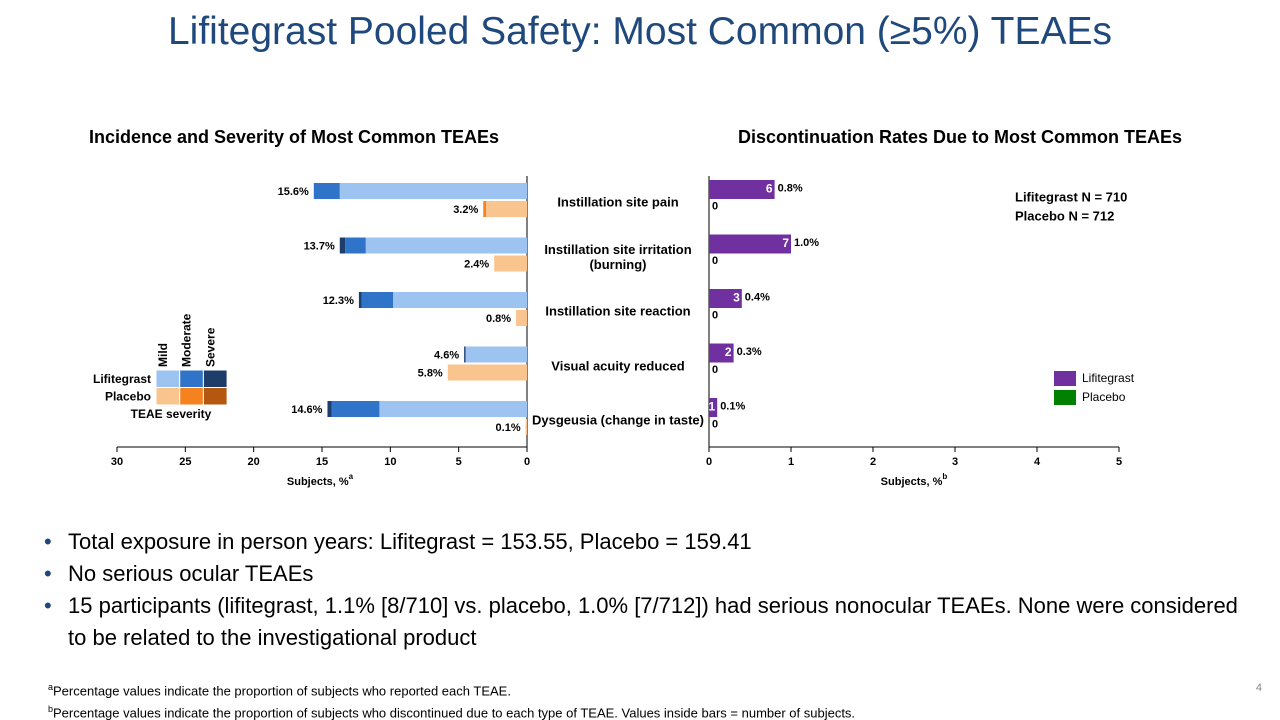  Describe the element at coordinates (1108, 378) in the screenshot. I see `legend-label: Lifitegrast` at that location.